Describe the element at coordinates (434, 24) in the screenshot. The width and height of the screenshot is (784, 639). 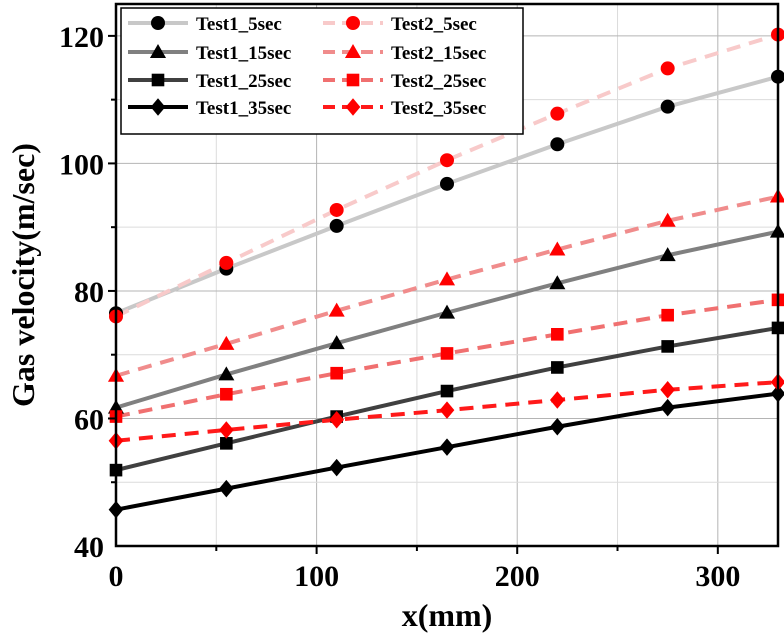
I see `legend-label-Test2_5sec: Test2_5sec` at that location.